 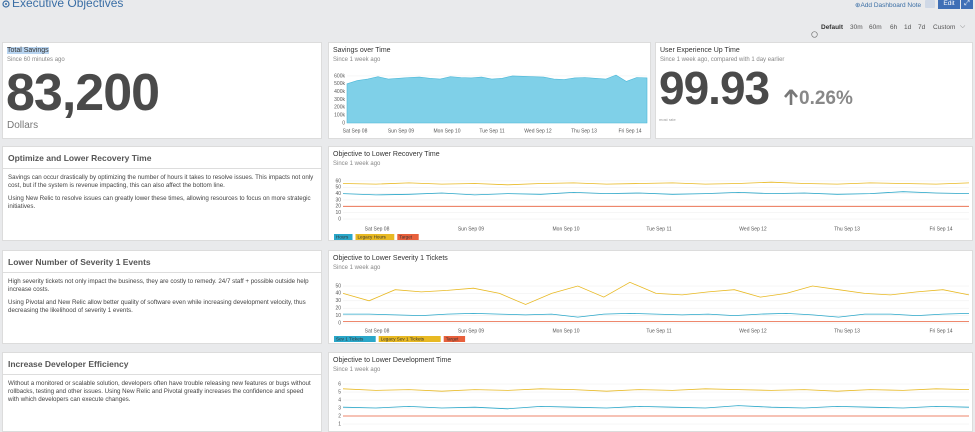 What do you see at coordinates (339, 408) in the screenshot?
I see `y-tick-label: 3` at bounding box center [339, 408].